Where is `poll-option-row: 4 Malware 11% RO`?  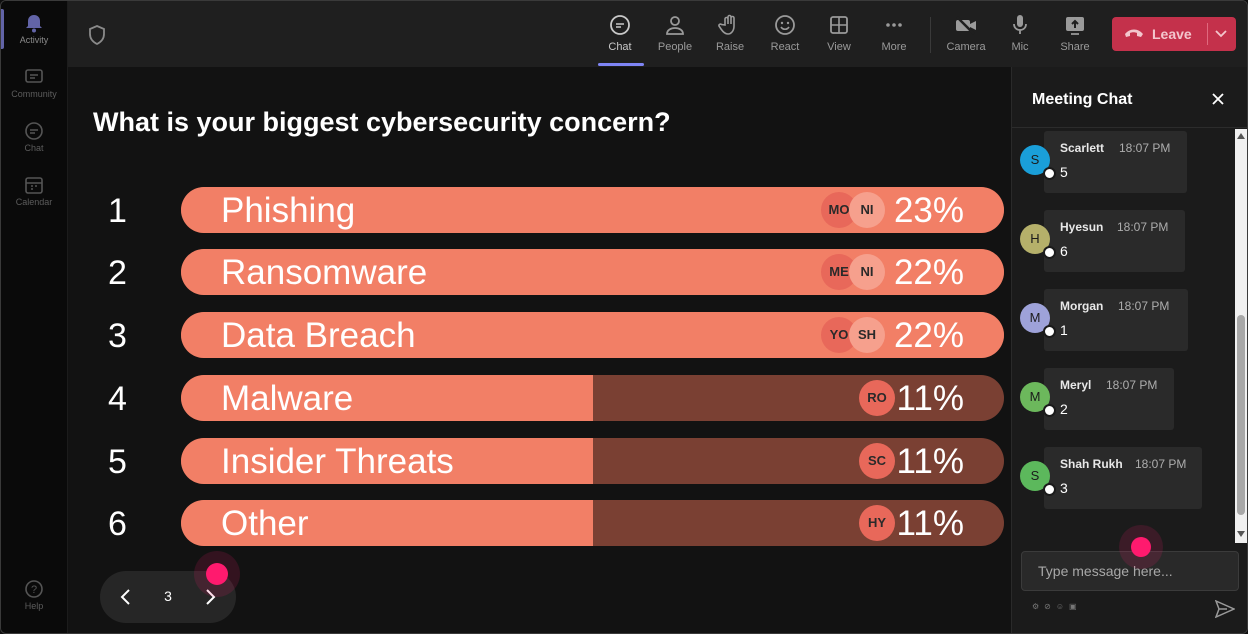 poll-option-row: 4 Malware 11% RO is located at coordinates (539, 398).